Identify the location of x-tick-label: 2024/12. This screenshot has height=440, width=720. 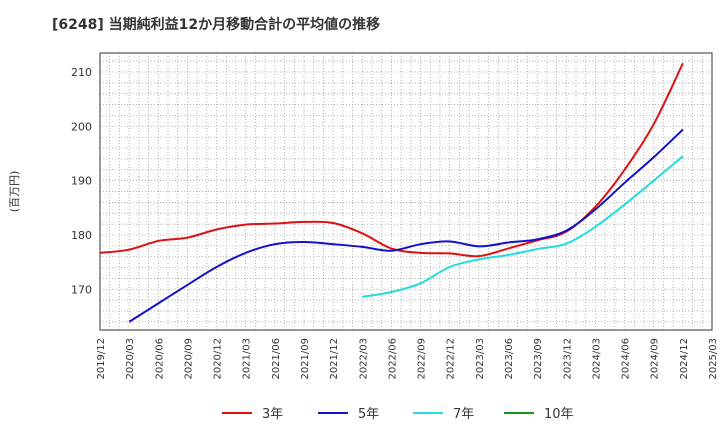
(684, 359).